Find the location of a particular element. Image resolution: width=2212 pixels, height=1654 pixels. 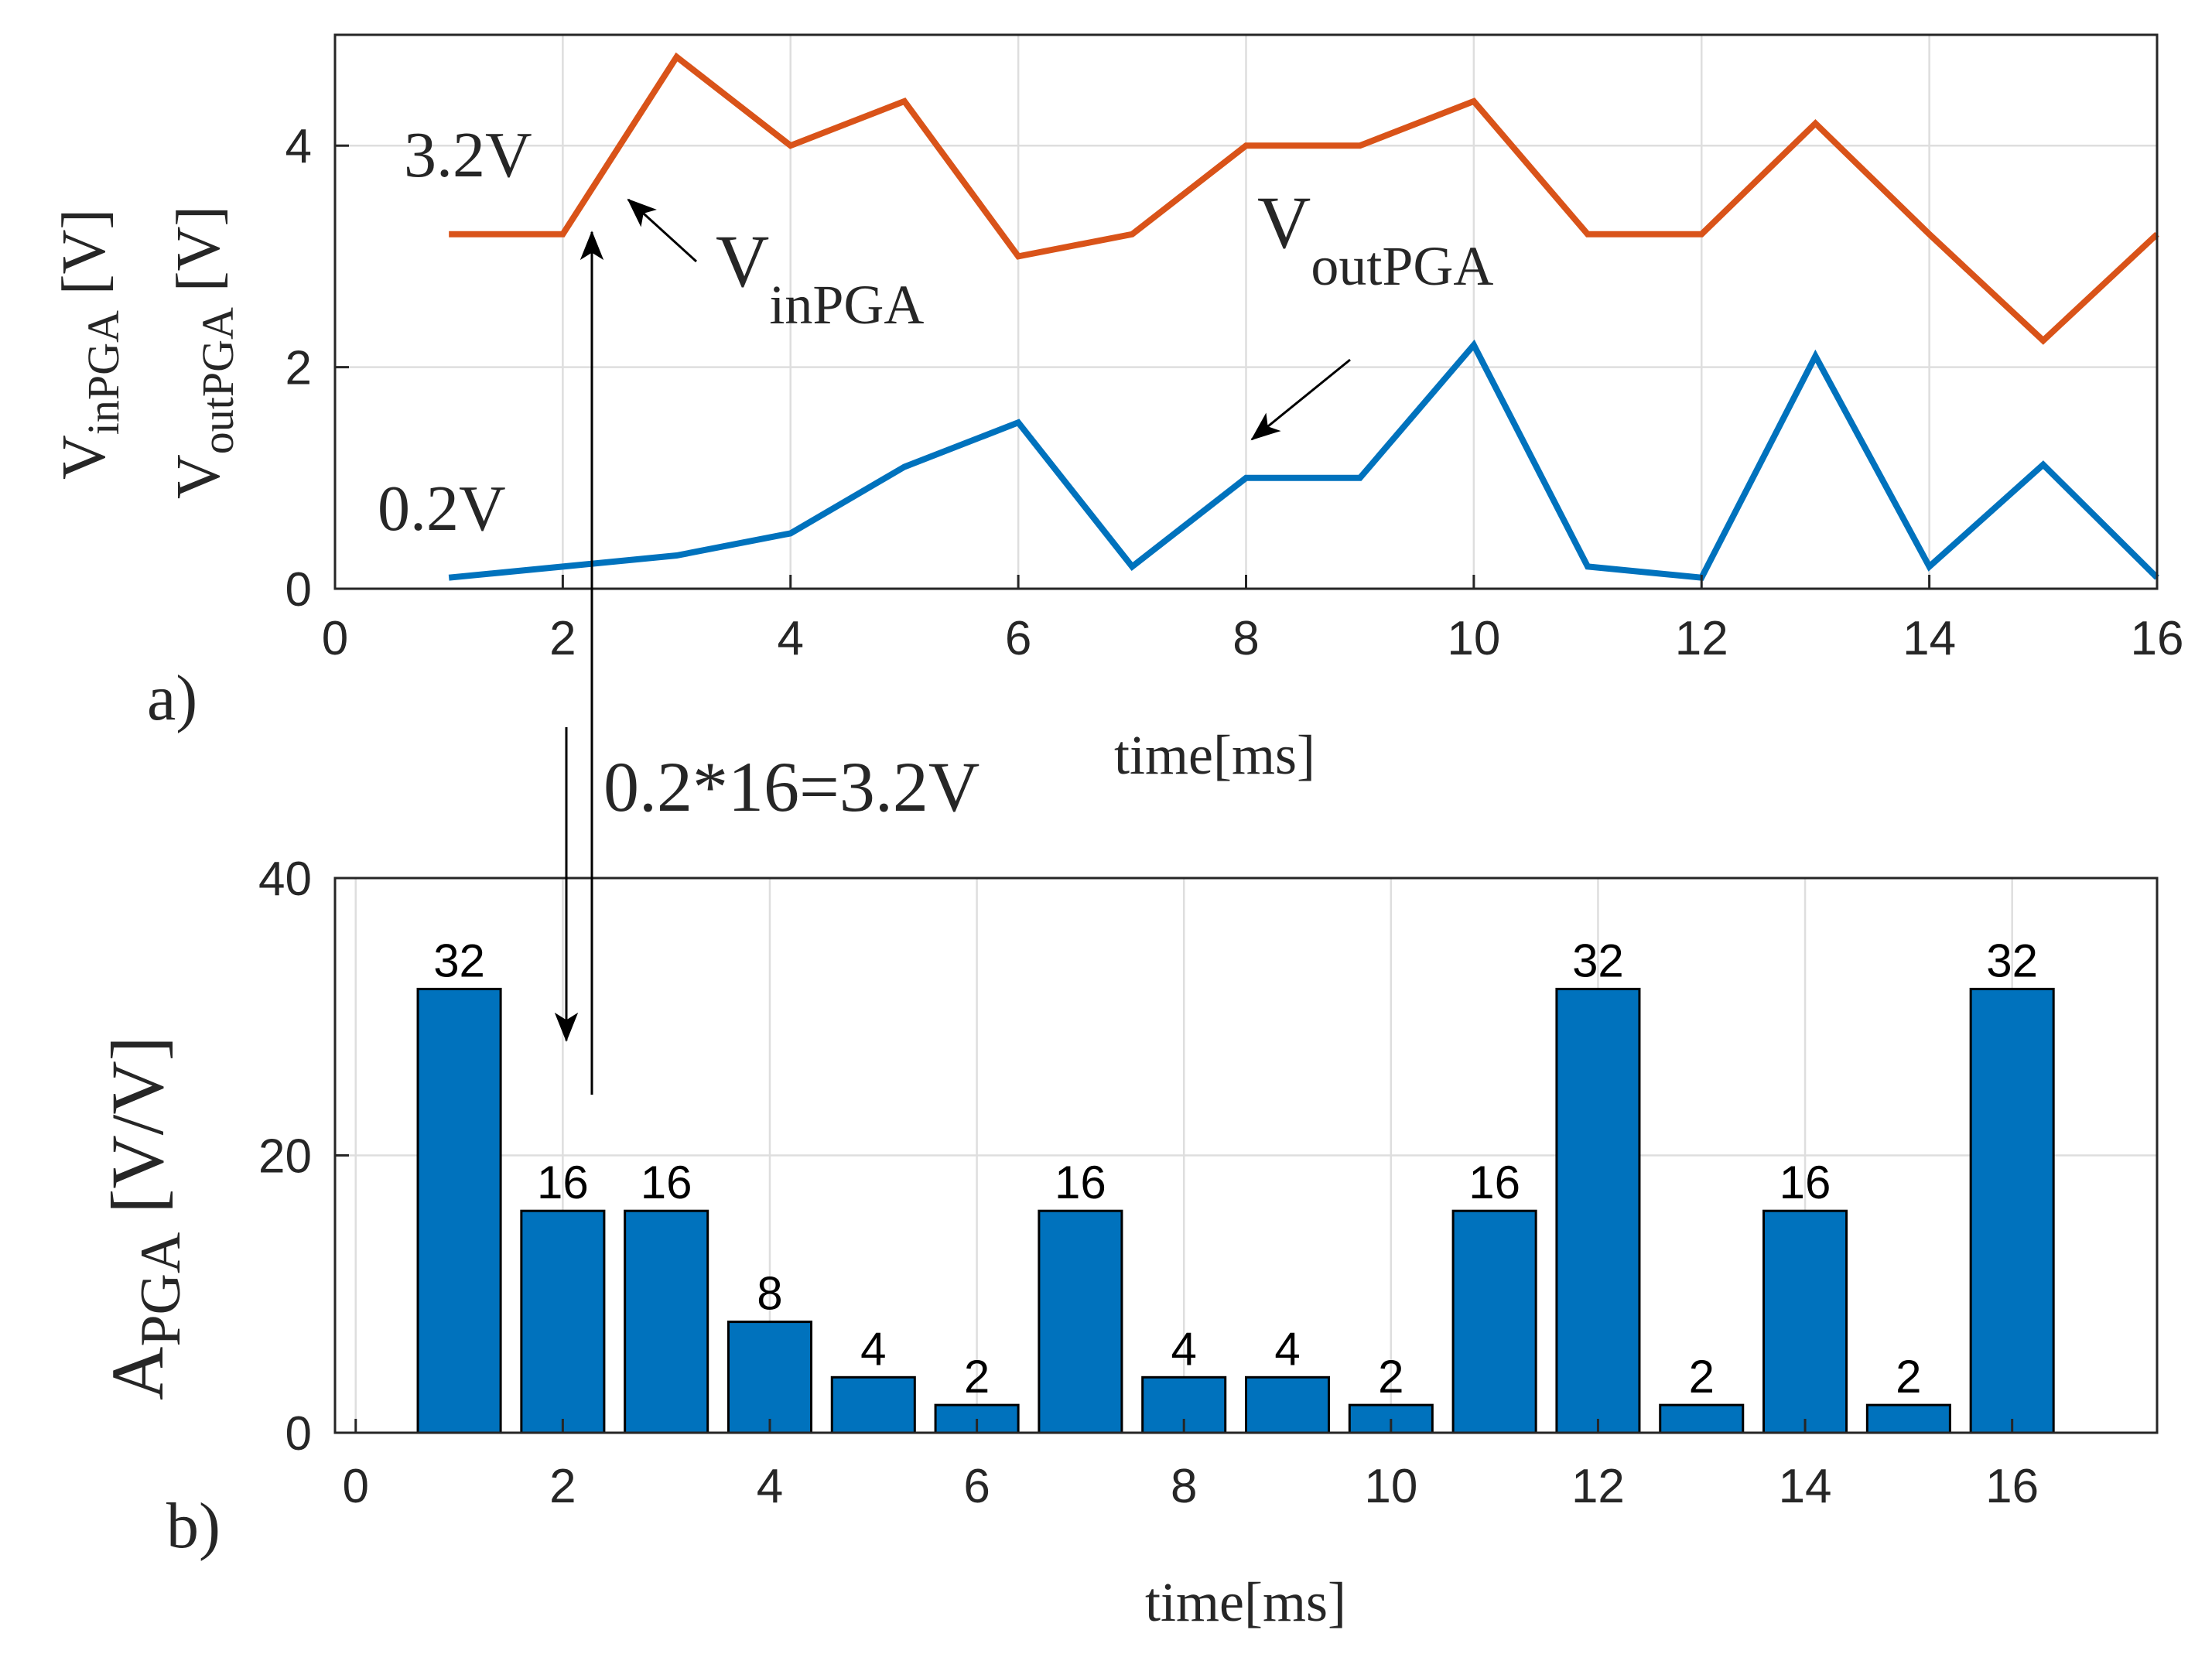

panel-b-xtick-label: 4 is located at coordinates (770, 1487).